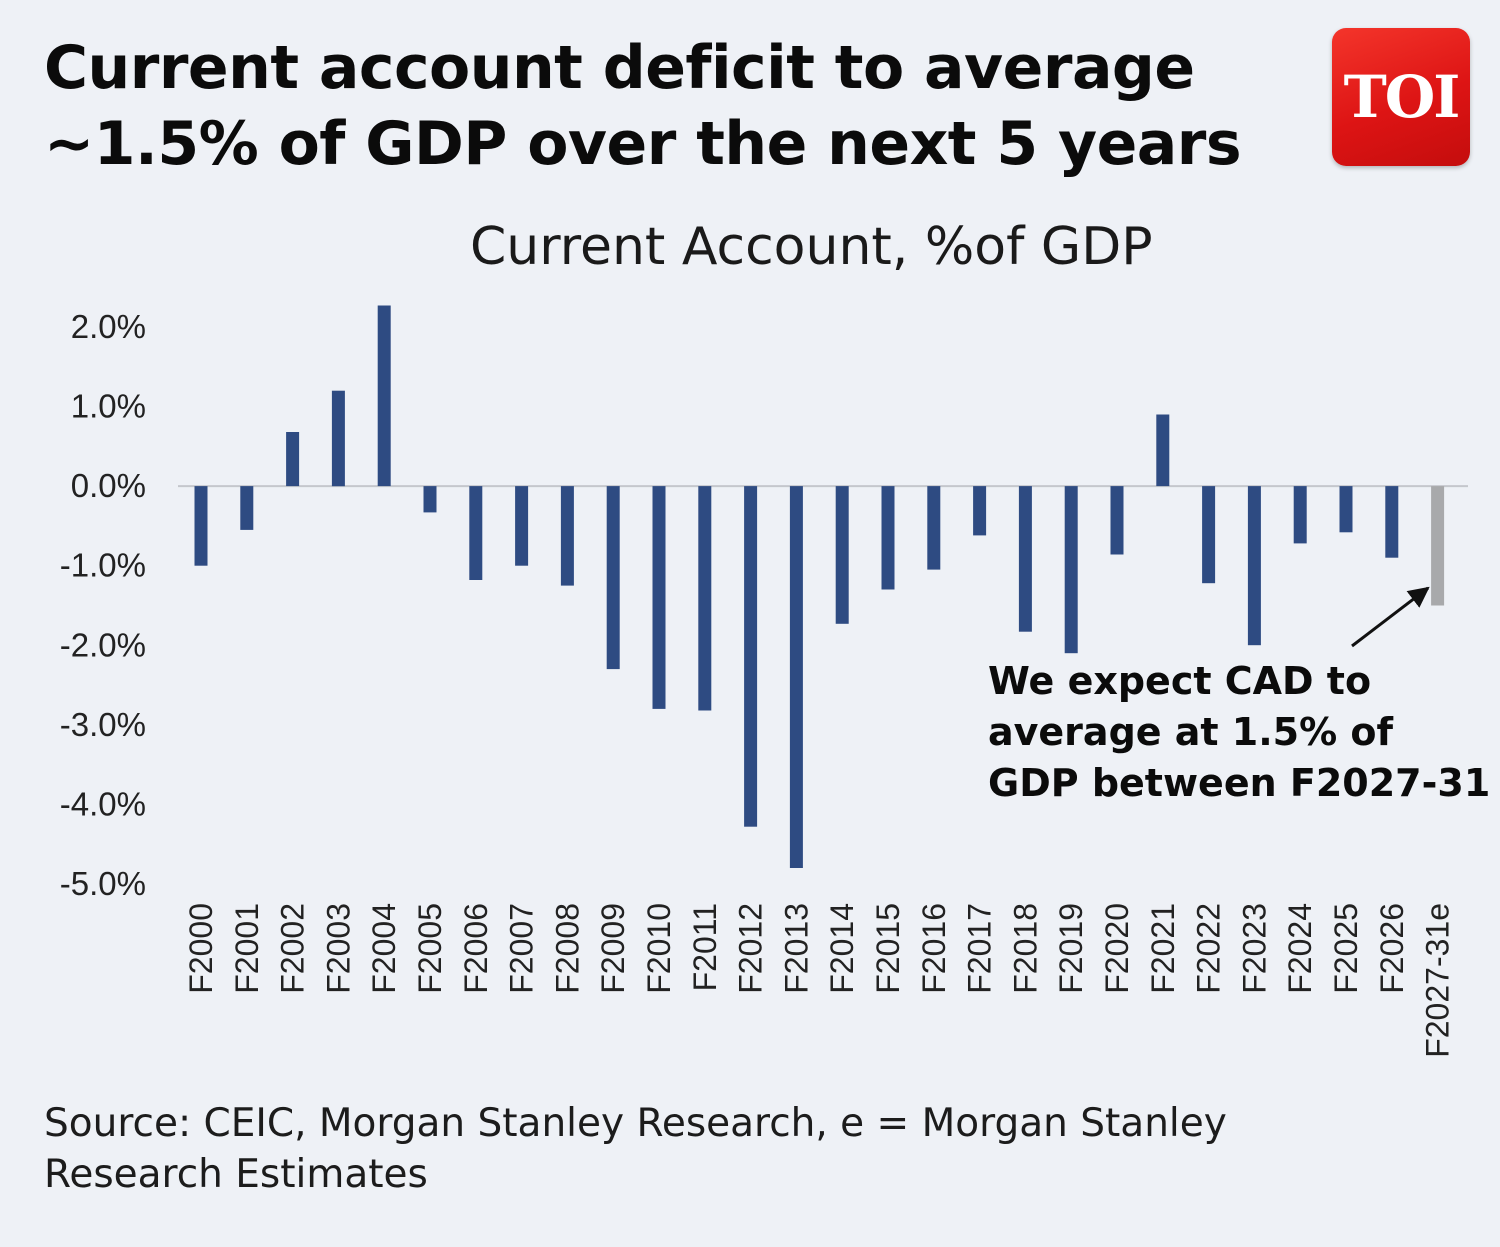 This screenshot has height=1247, width=1500. I want to click on x-tick-label: F2002, so click(293, 948).